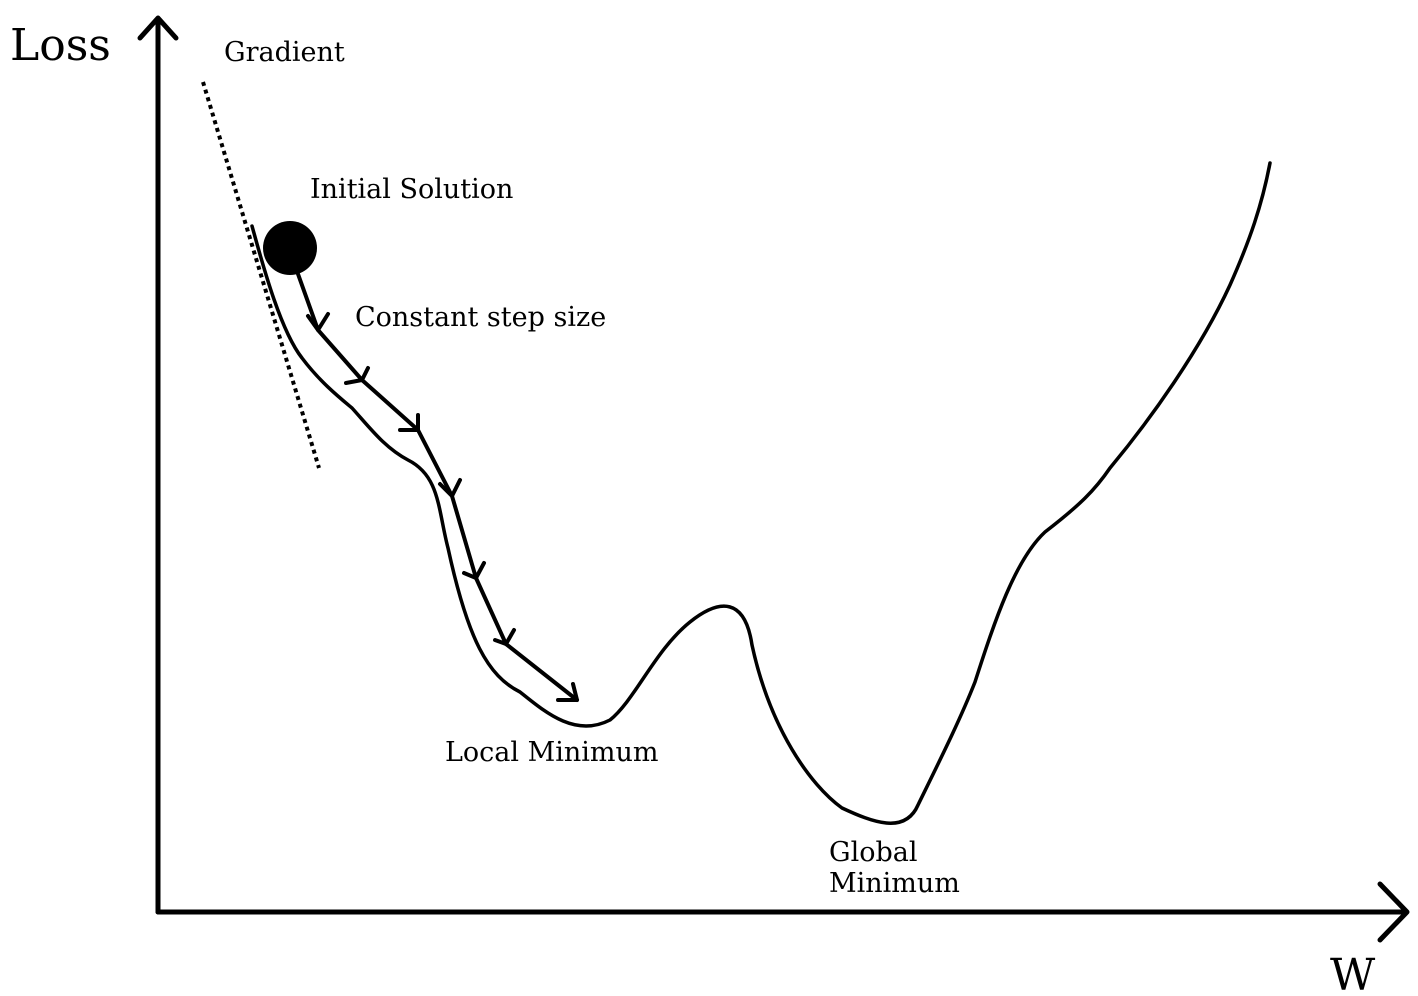  Describe the element at coordinates (894, 883) in the screenshot. I see `global-minimum-label-line2: Minimum` at that location.